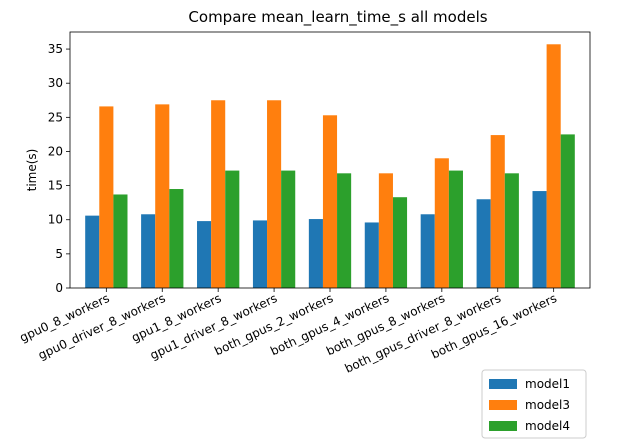  I want to click on bar-model3-both_gpus_driver_8_workers, so click(497, 211).